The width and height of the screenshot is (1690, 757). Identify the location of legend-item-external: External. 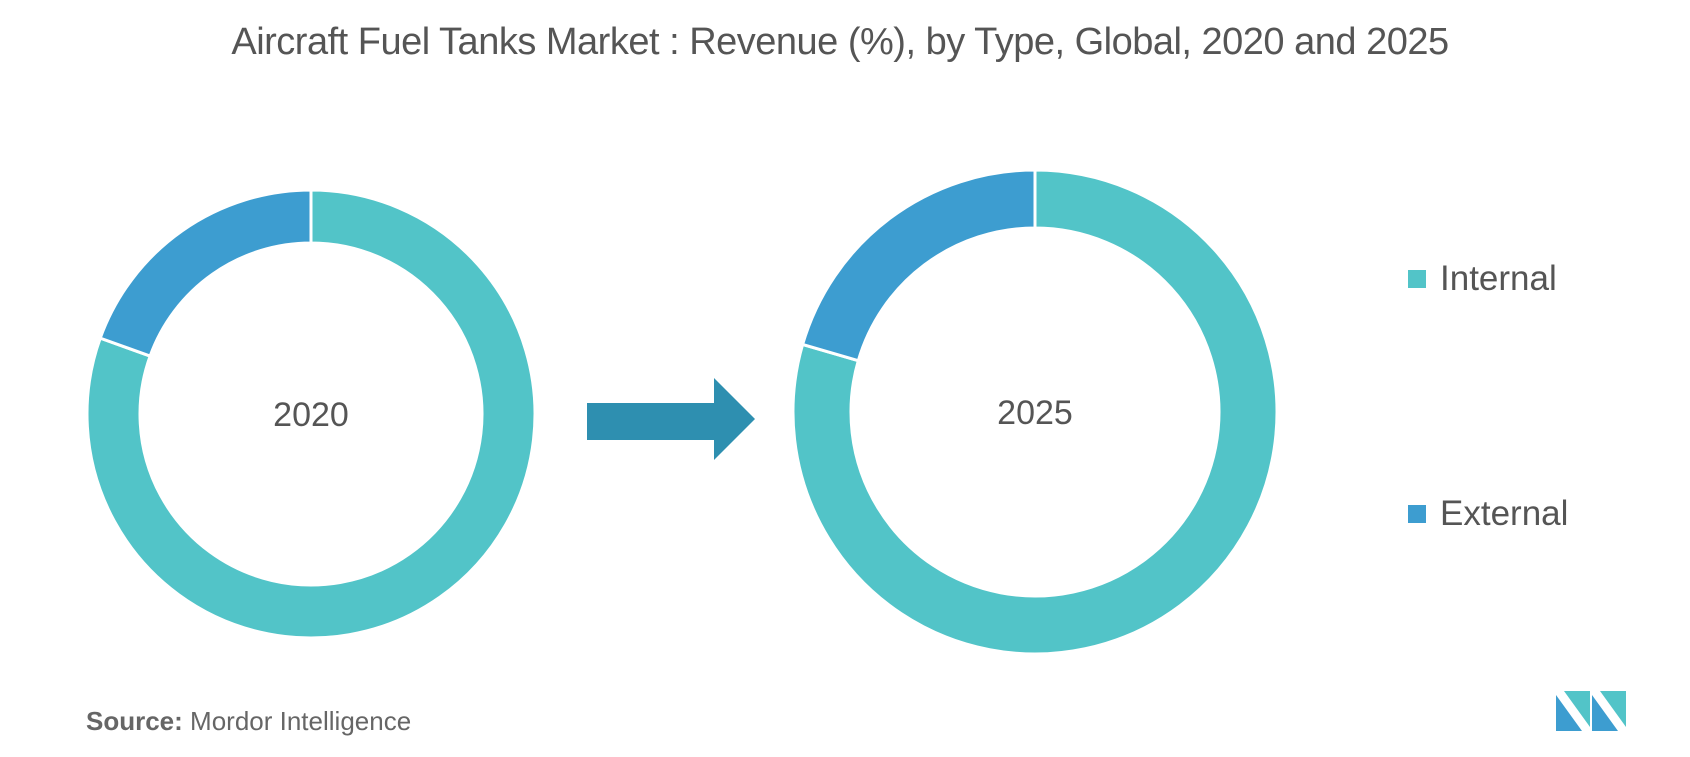
(1488, 514).